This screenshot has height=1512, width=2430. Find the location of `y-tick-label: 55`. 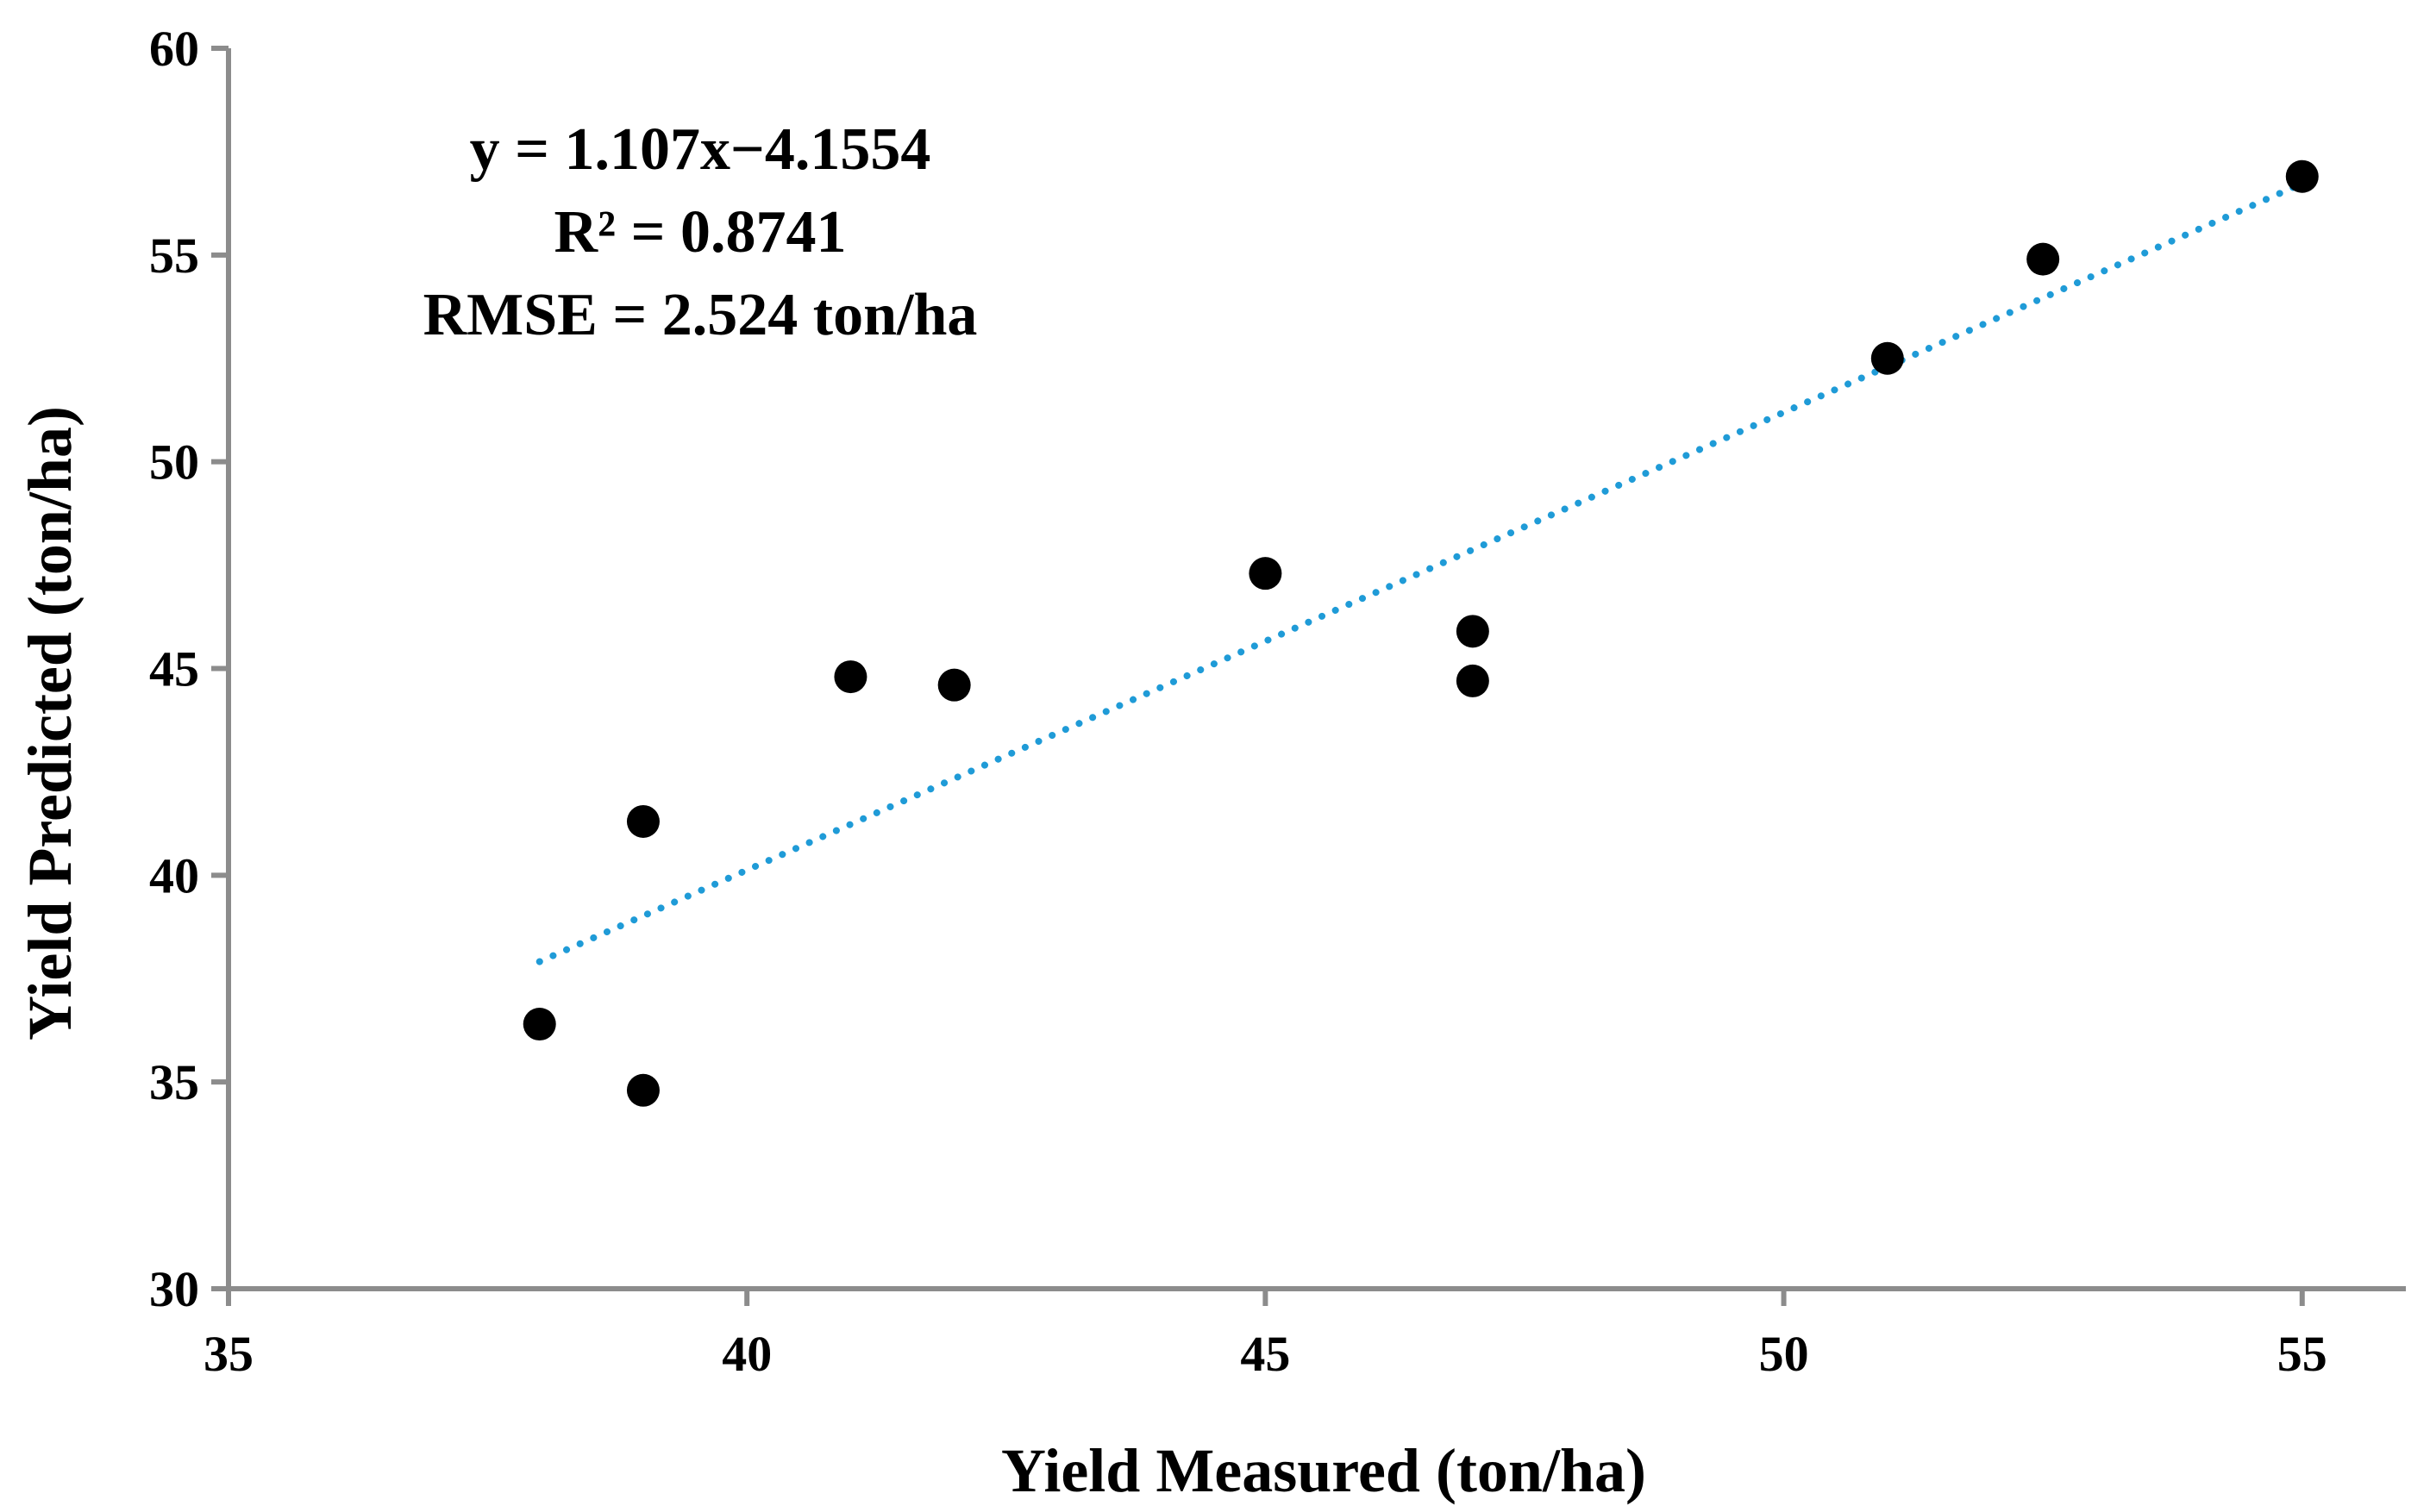

y-tick-label: 55 is located at coordinates (174, 256).